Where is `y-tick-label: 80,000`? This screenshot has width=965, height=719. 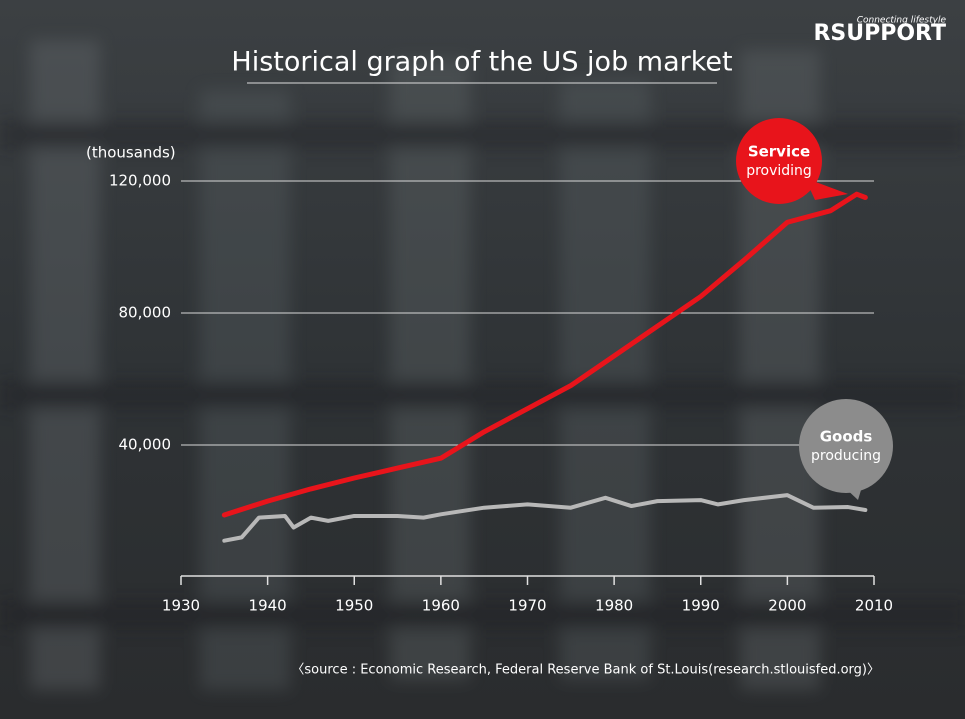
y-tick-label: 80,000 is located at coordinates (145, 313).